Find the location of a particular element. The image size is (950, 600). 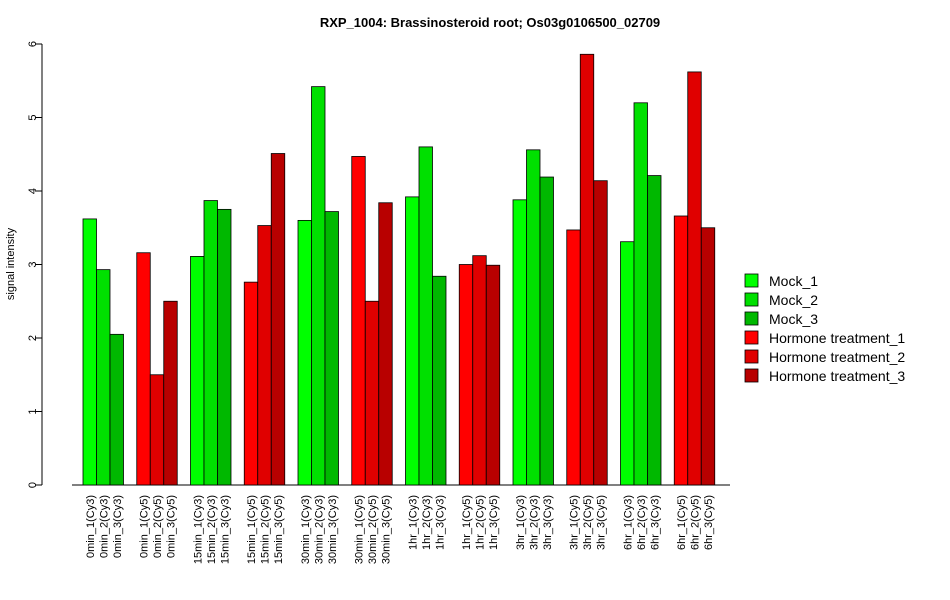

legend-label: Mock_1 is located at coordinates (793, 281).